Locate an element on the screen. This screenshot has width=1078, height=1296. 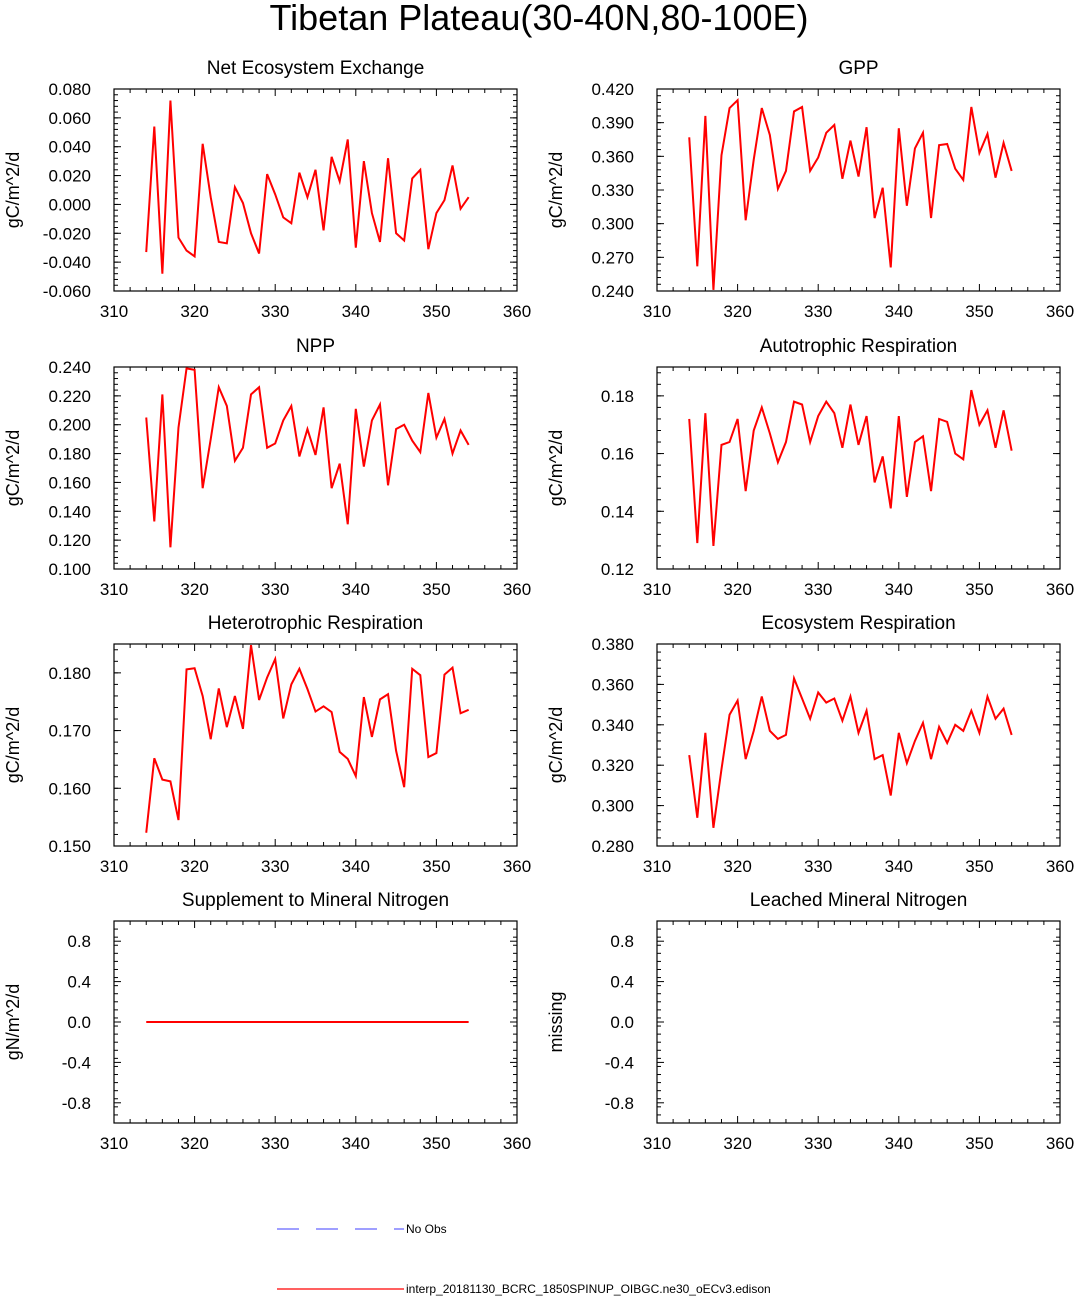
panel-title: Heterotrophic Respiration is located at coordinates (315, 623).